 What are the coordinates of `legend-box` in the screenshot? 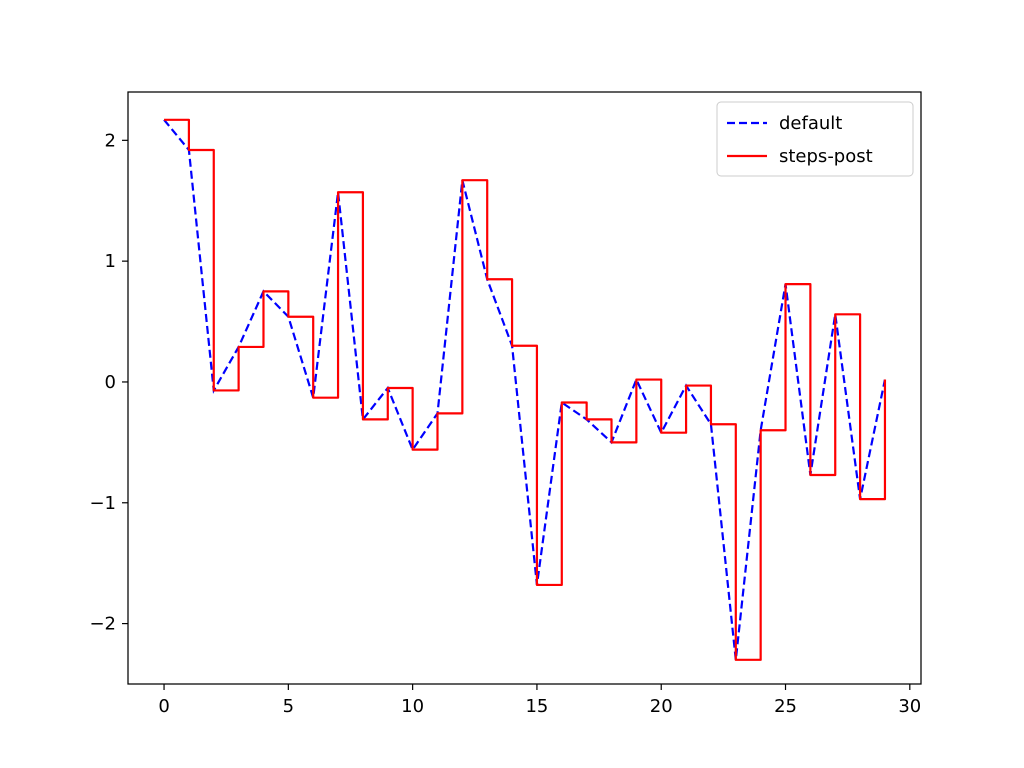 It's located at (815, 139).